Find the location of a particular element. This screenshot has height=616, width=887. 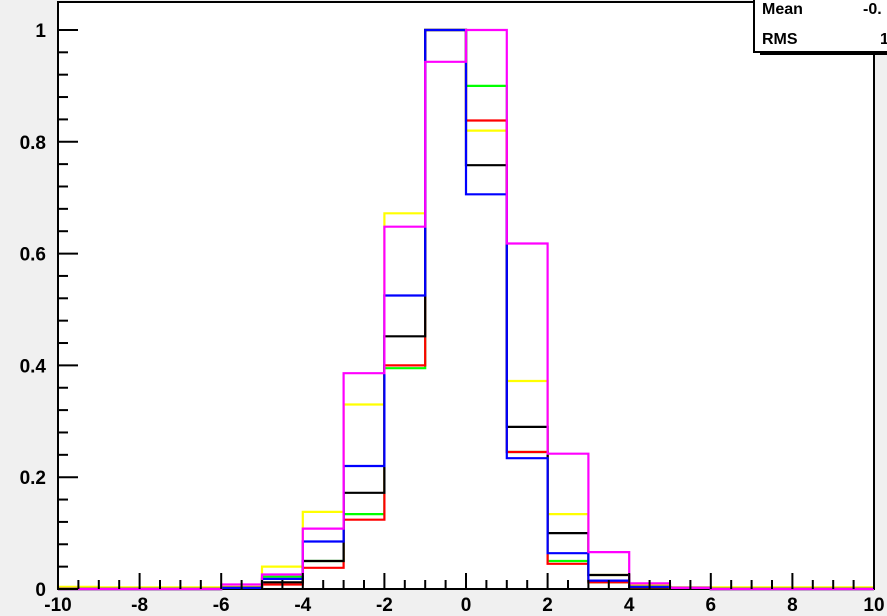

x-tick-label: 8 is located at coordinates (792, 605).